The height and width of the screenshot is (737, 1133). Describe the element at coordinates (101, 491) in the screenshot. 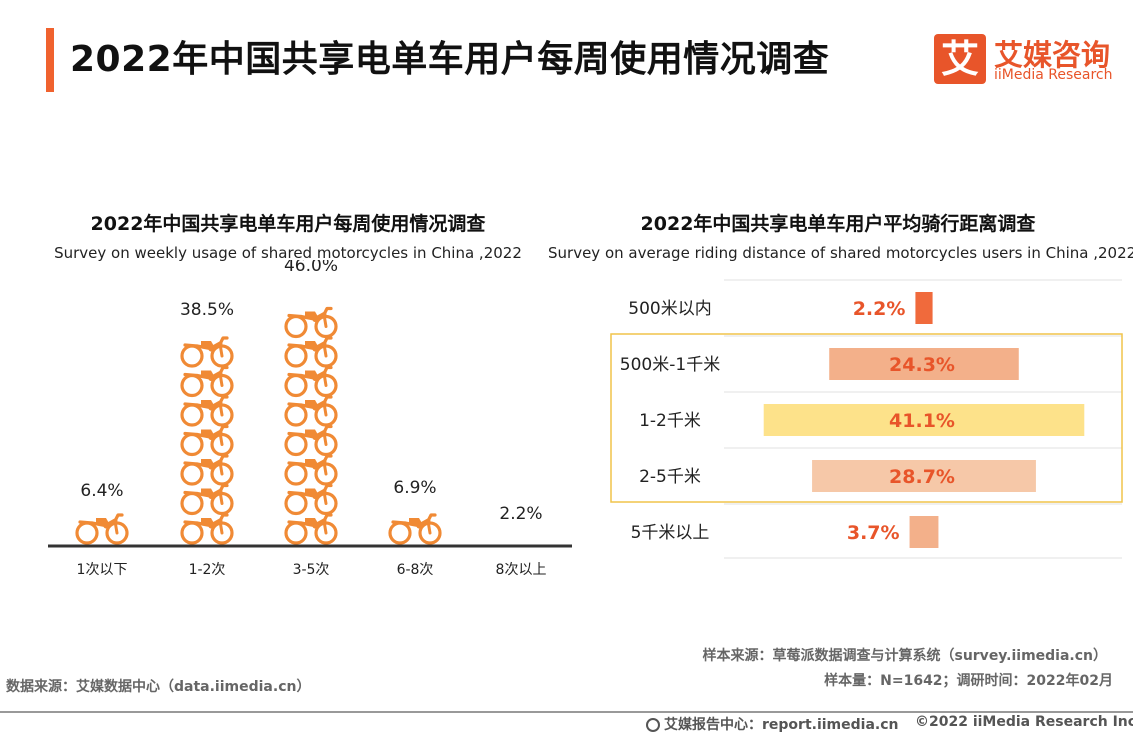

I see `value-label: 6.4%` at that location.